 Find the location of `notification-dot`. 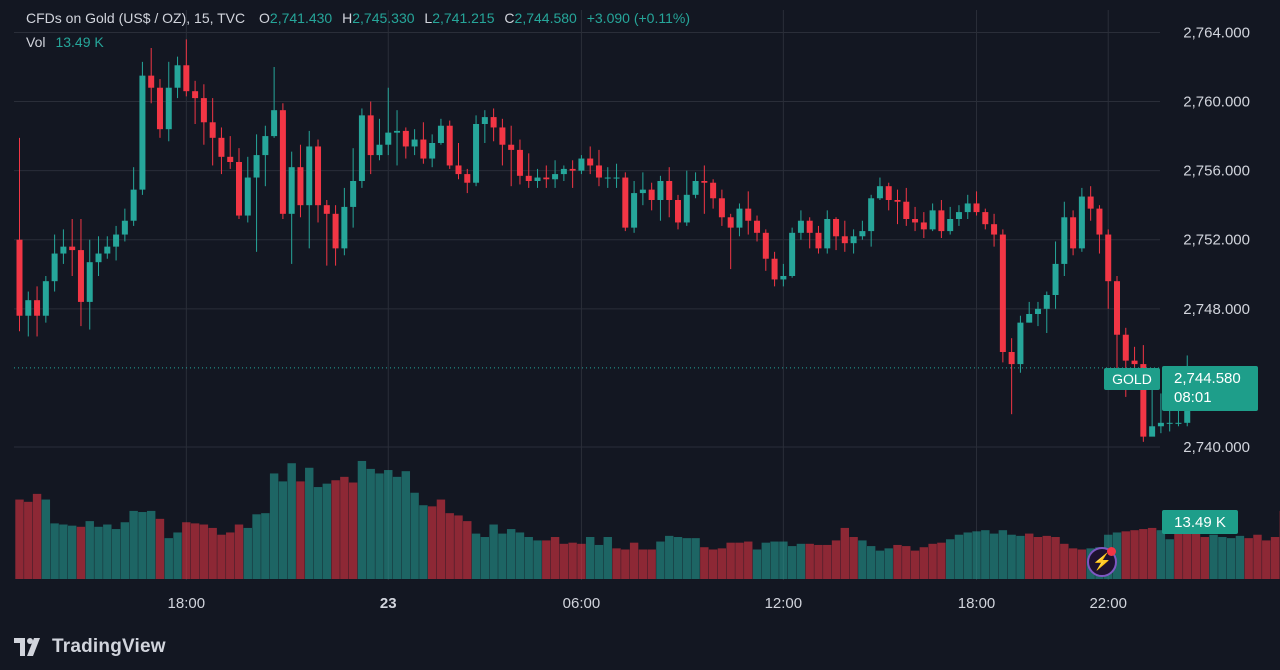

notification-dot is located at coordinates (1111, 551).